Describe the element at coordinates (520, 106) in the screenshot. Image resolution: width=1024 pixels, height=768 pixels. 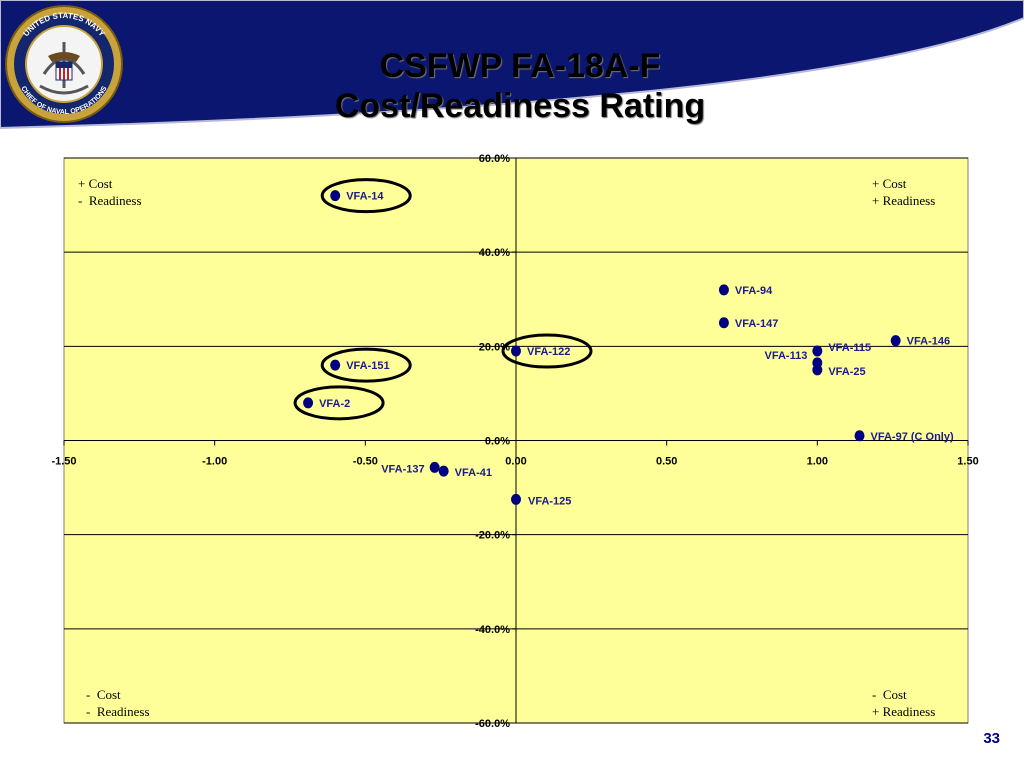
I see `slide-title-line2: Cost/Readiness Rating` at that location.